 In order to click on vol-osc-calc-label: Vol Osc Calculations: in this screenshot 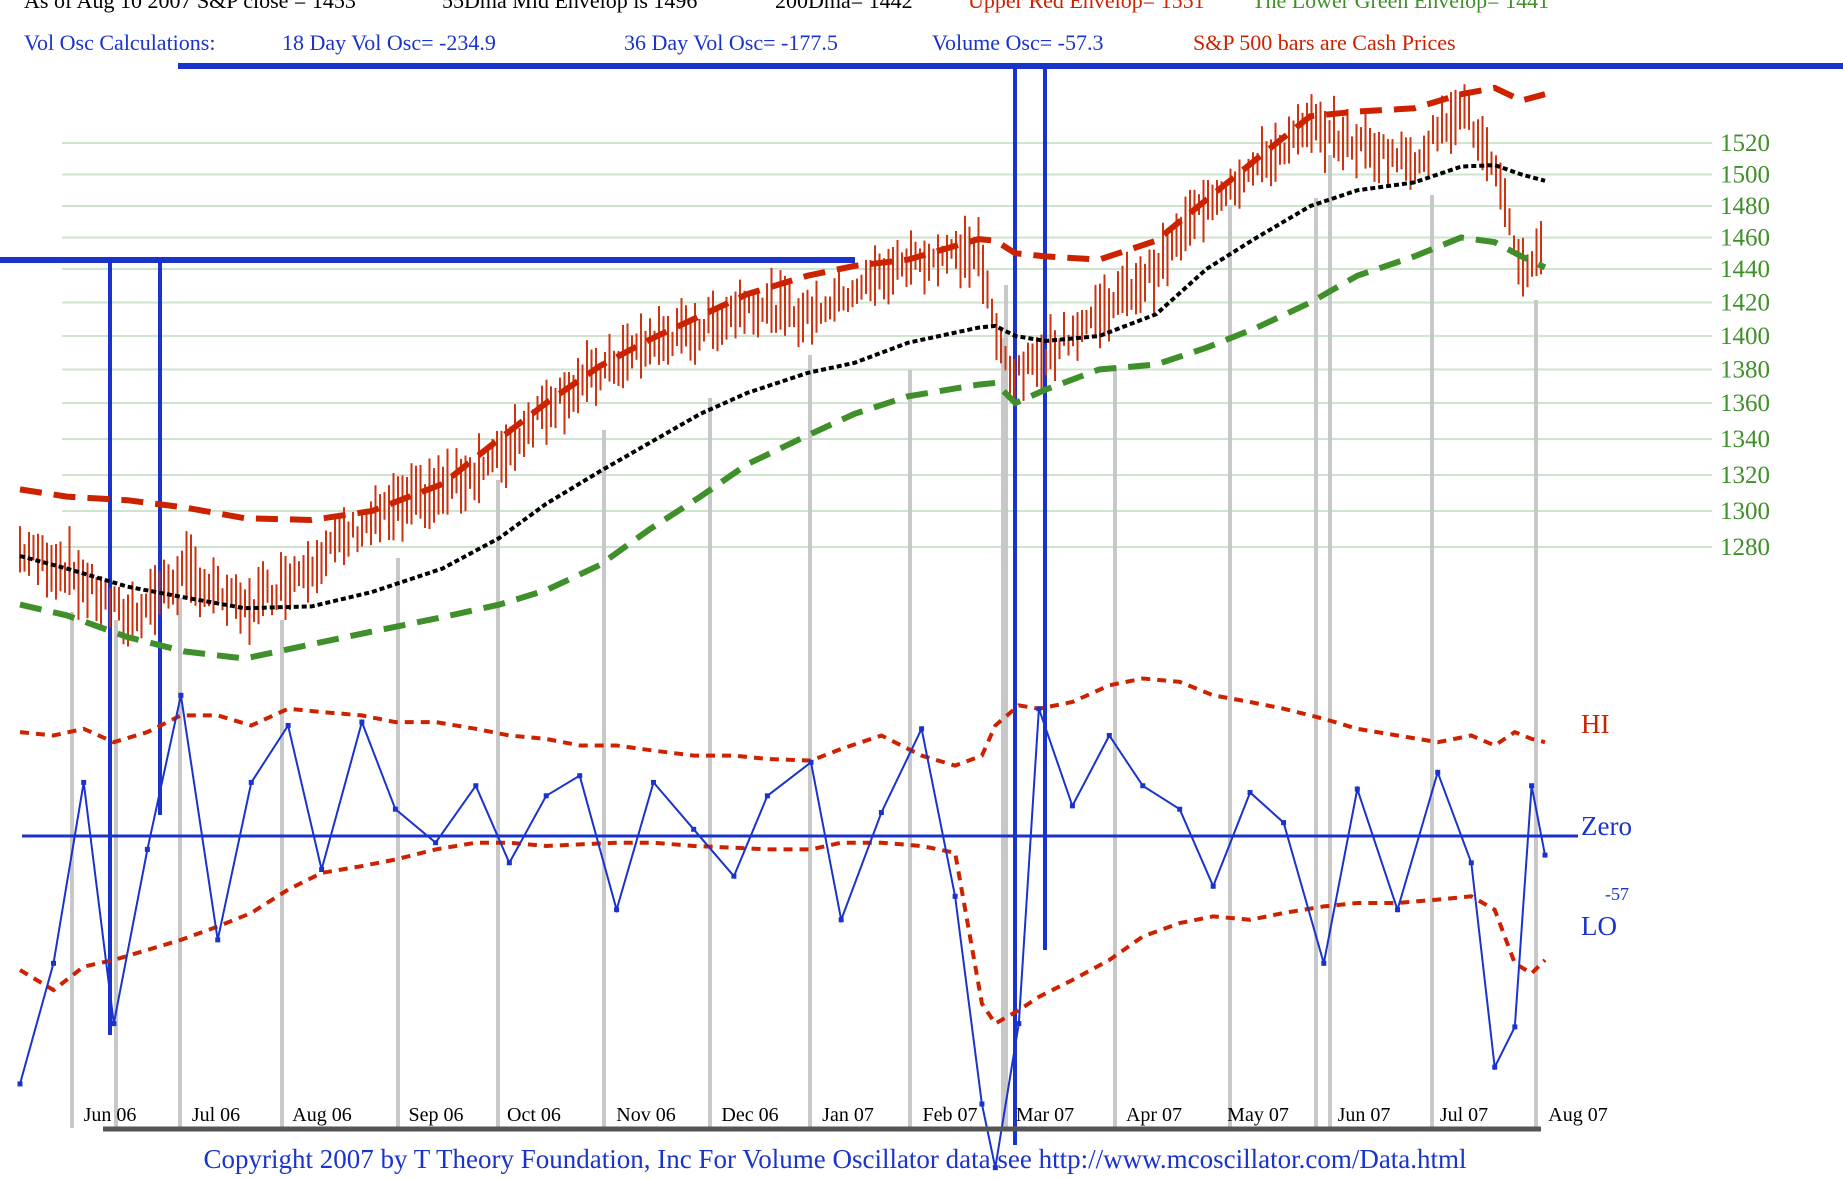, I will do `click(120, 42)`.